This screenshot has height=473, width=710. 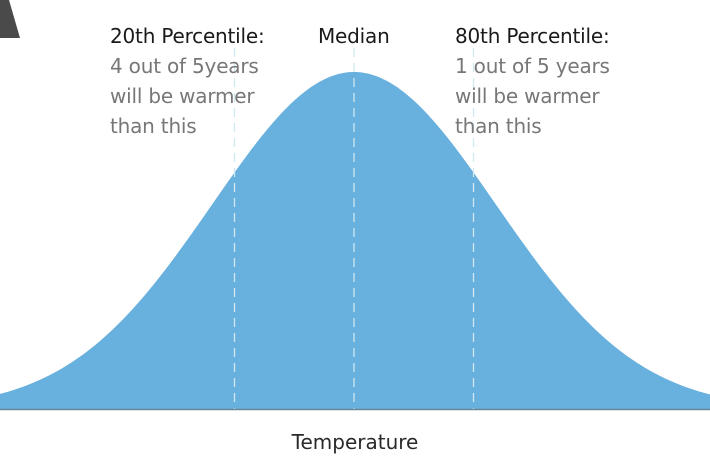 I want to click on percentile-20-line-1: 4 out of 5years, so click(x=184, y=66).